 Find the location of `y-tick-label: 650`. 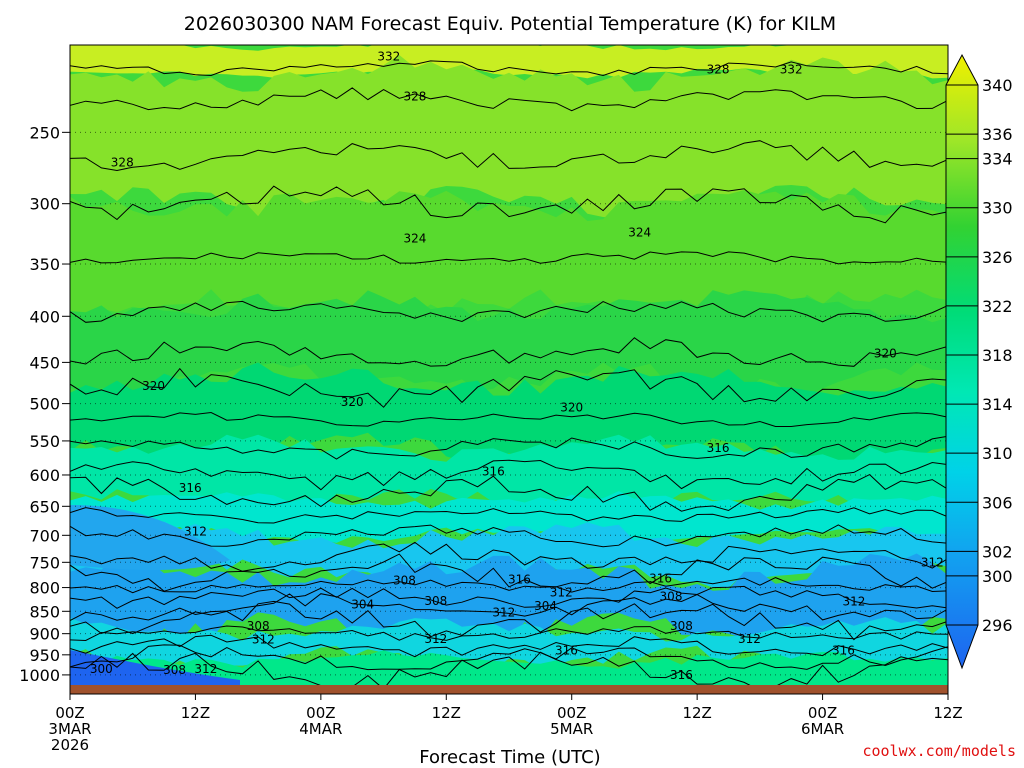

y-tick-label: 650 is located at coordinates (44, 506).